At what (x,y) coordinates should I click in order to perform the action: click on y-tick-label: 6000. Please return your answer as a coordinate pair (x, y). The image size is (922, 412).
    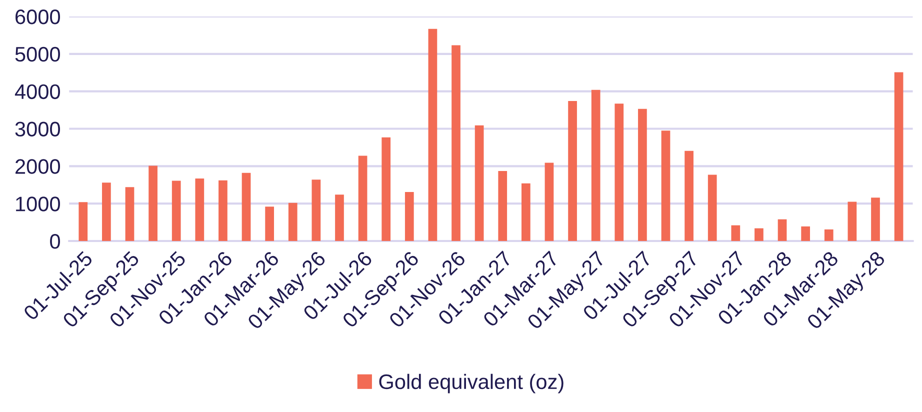
    Looking at the image, I should click on (38, 16).